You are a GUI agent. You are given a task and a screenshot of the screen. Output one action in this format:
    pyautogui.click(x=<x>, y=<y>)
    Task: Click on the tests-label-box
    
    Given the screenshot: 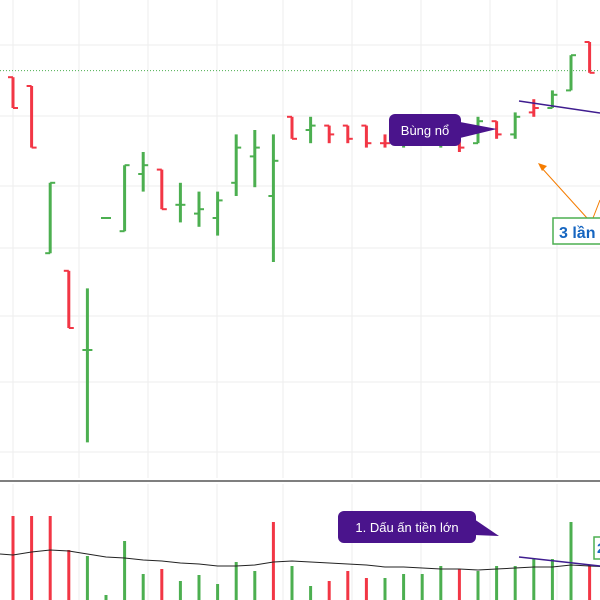 What is the action you would take?
    pyautogui.click(x=576, y=231)
    